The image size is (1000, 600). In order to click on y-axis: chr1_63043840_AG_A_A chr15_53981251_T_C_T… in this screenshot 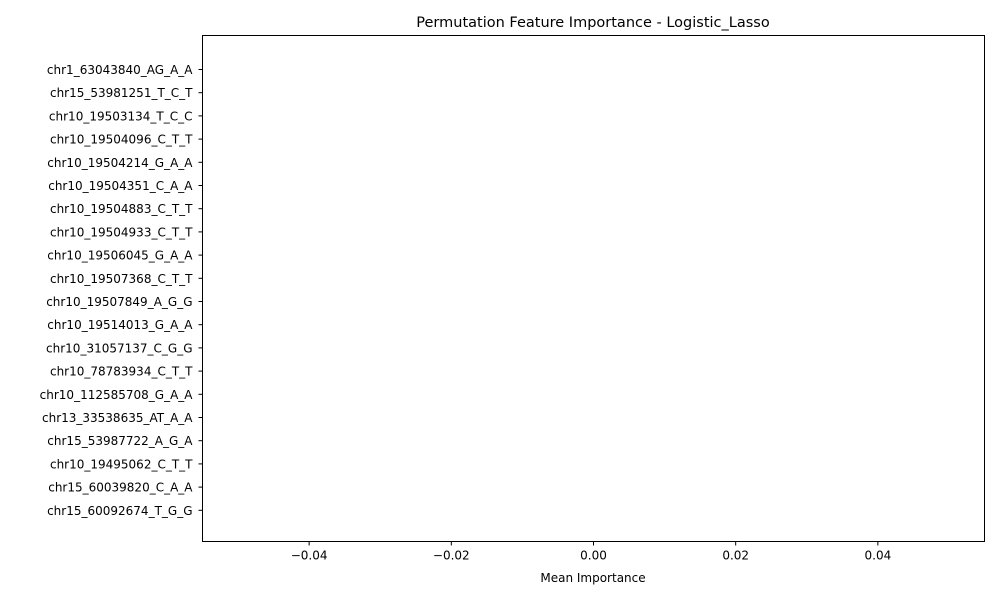, I will do `click(121, 290)`.